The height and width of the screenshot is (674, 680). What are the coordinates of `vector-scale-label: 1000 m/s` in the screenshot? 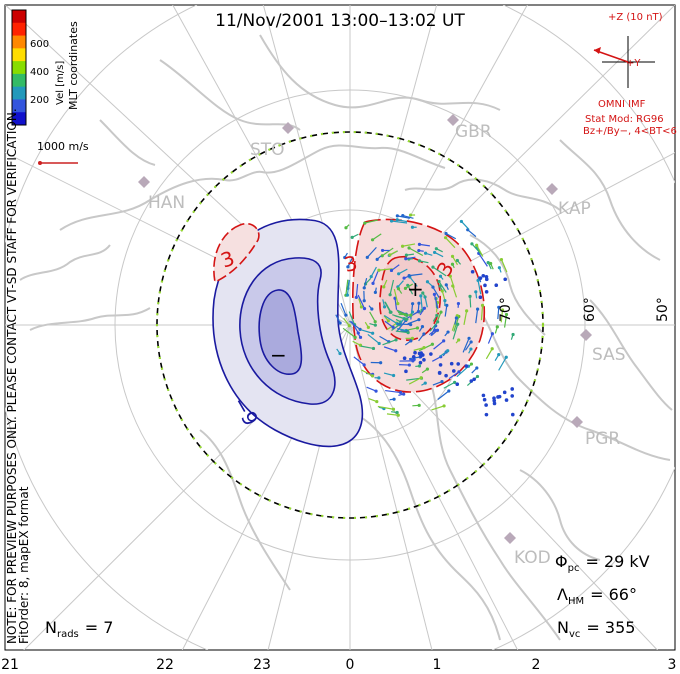 It's located at (63, 146).